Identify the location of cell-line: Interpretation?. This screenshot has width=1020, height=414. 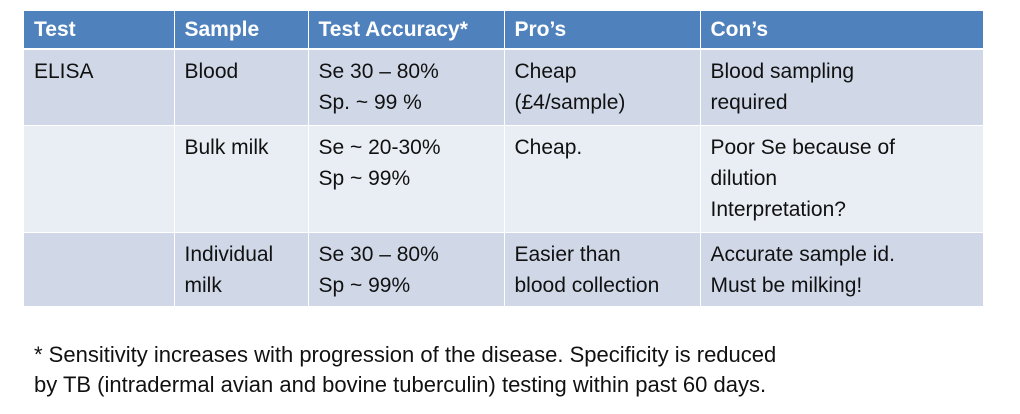
(778, 209).